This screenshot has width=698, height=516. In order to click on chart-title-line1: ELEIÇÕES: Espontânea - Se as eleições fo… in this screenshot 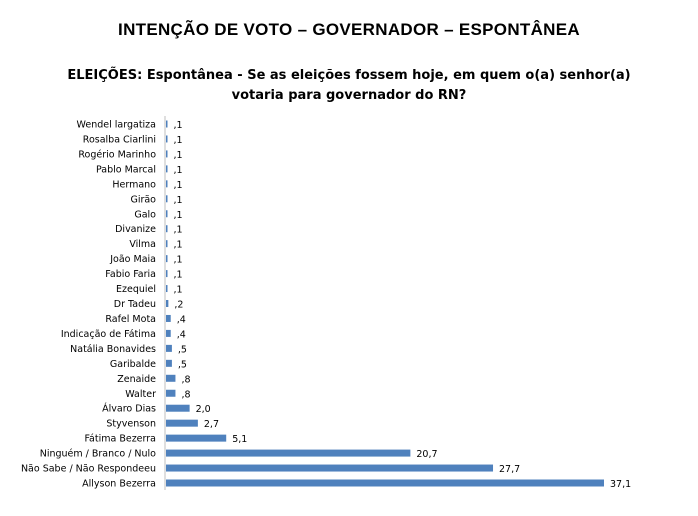, I will do `click(349, 75)`.